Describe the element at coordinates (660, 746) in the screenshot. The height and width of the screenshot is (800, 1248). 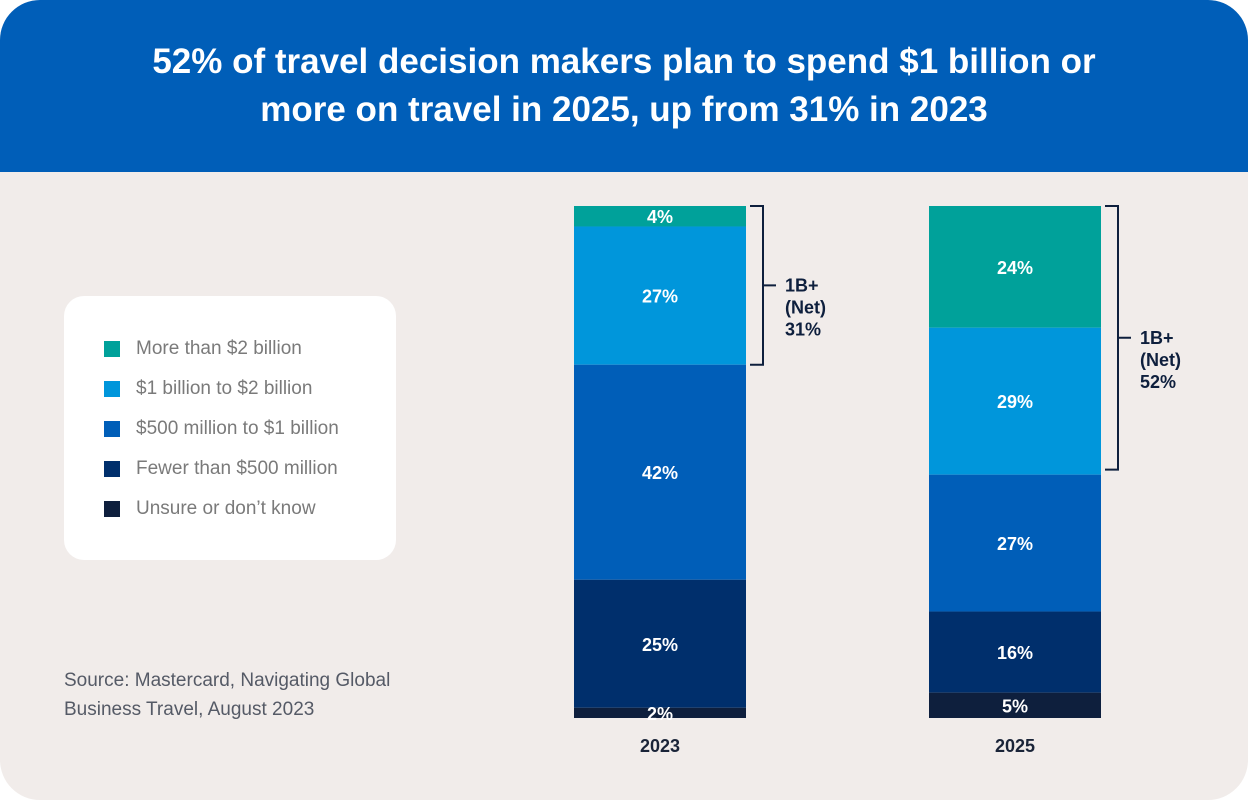
I see `x-tick-label: 2023` at that location.